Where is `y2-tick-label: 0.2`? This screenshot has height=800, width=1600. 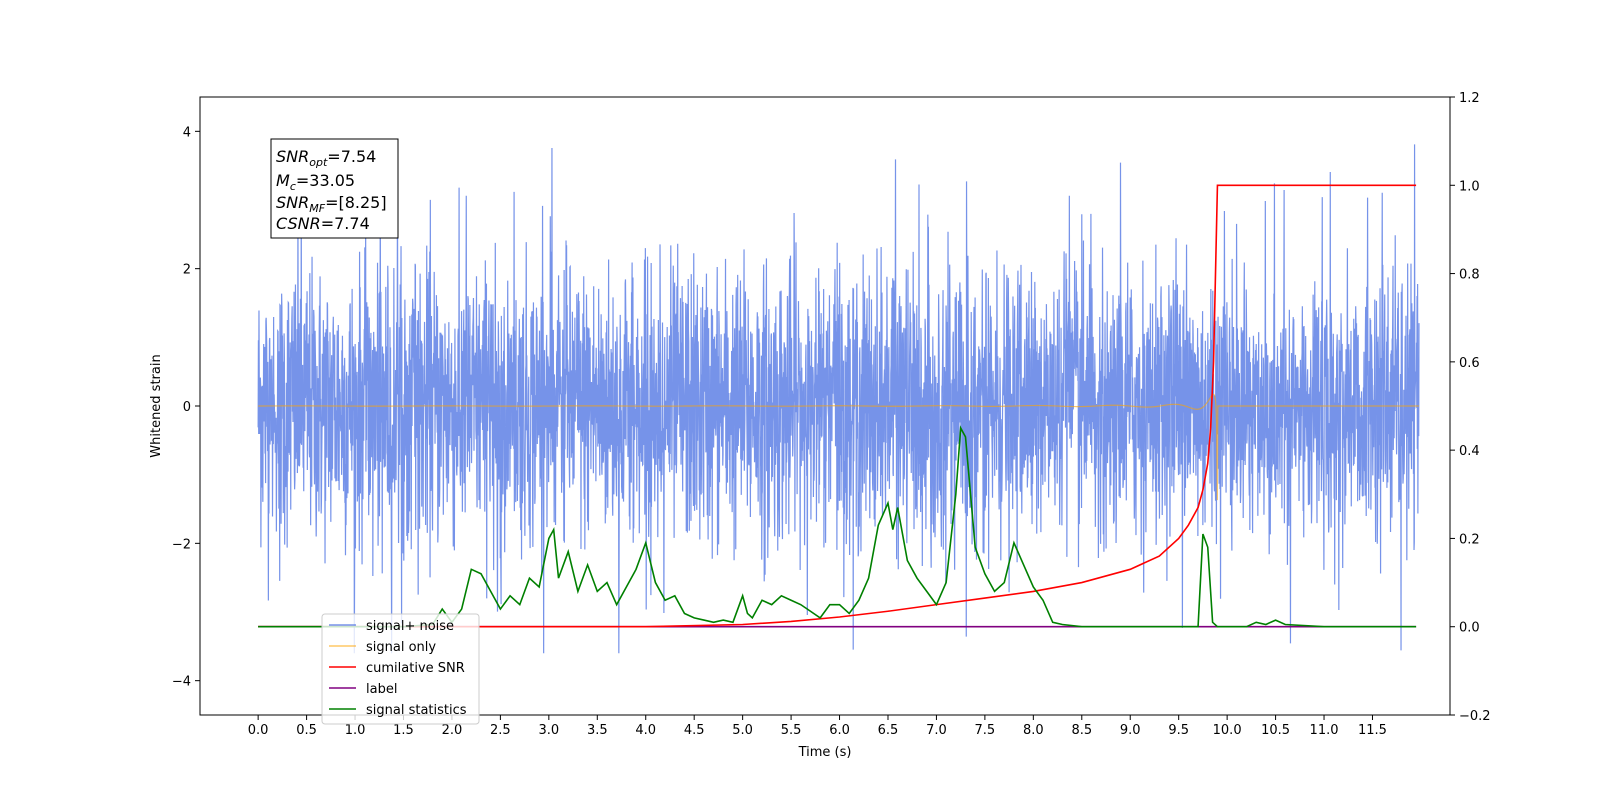
y2-tick-label: 0.2 is located at coordinates (1469, 539).